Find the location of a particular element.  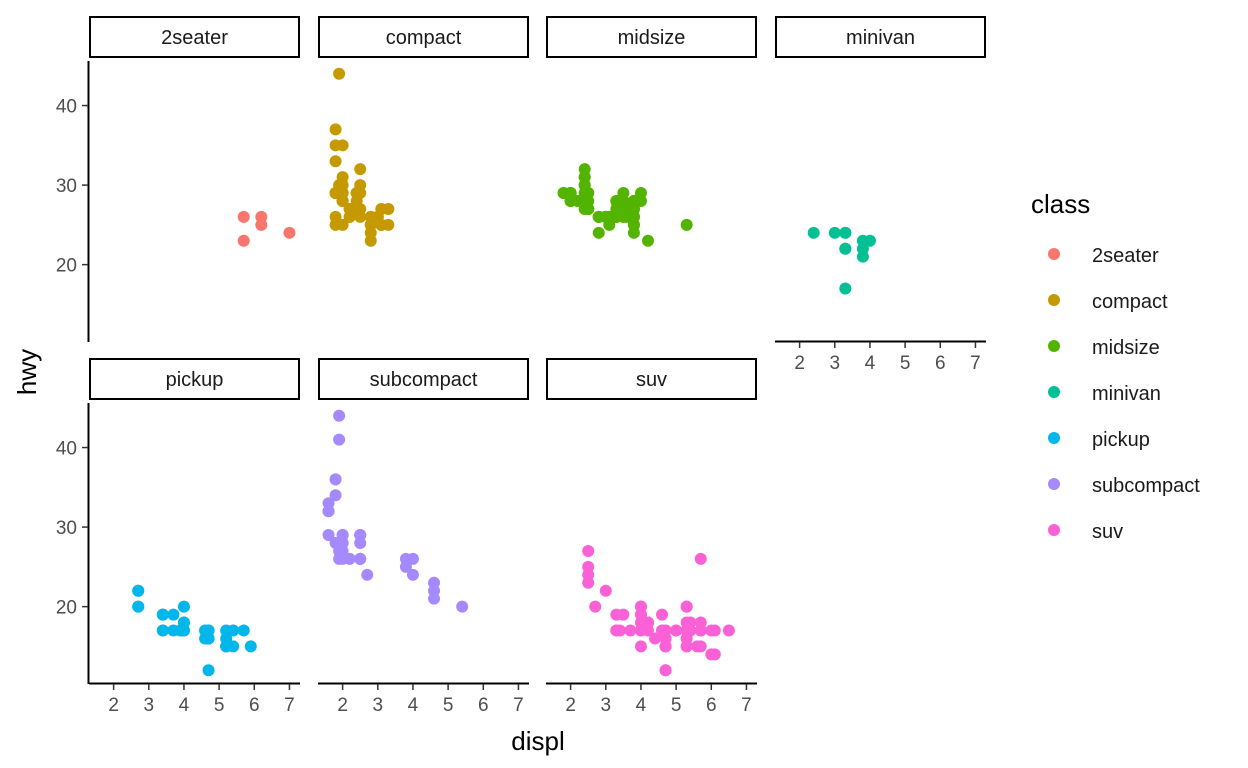

legend-label: minivan is located at coordinates (1126, 394).